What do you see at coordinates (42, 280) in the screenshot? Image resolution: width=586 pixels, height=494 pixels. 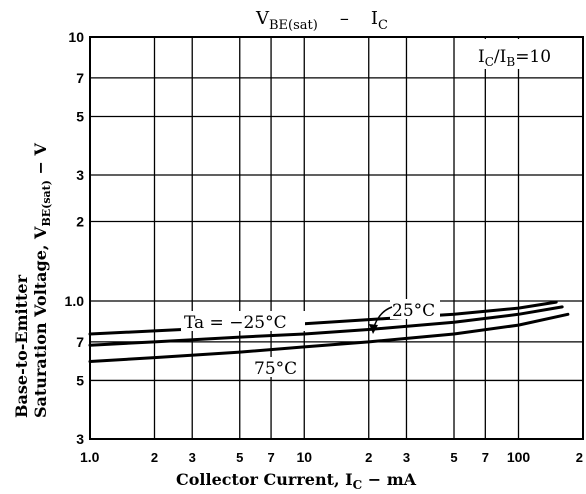 I see `y-axis-label-line2: Saturation Voltage, VBE(sat) − V` at bounding box center [42, 280].